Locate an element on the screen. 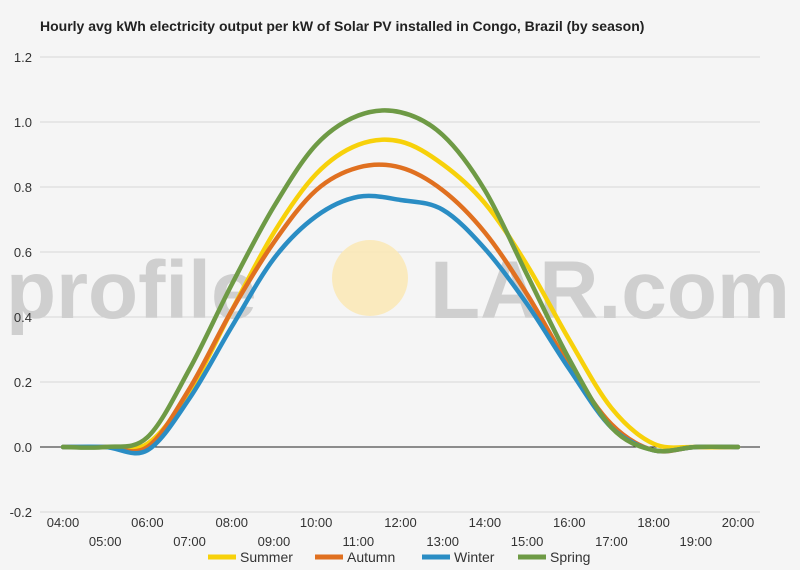 This screenshot has height=570, width=800. legend-label-autumn: Autumn is located at coordinates (371, 557).